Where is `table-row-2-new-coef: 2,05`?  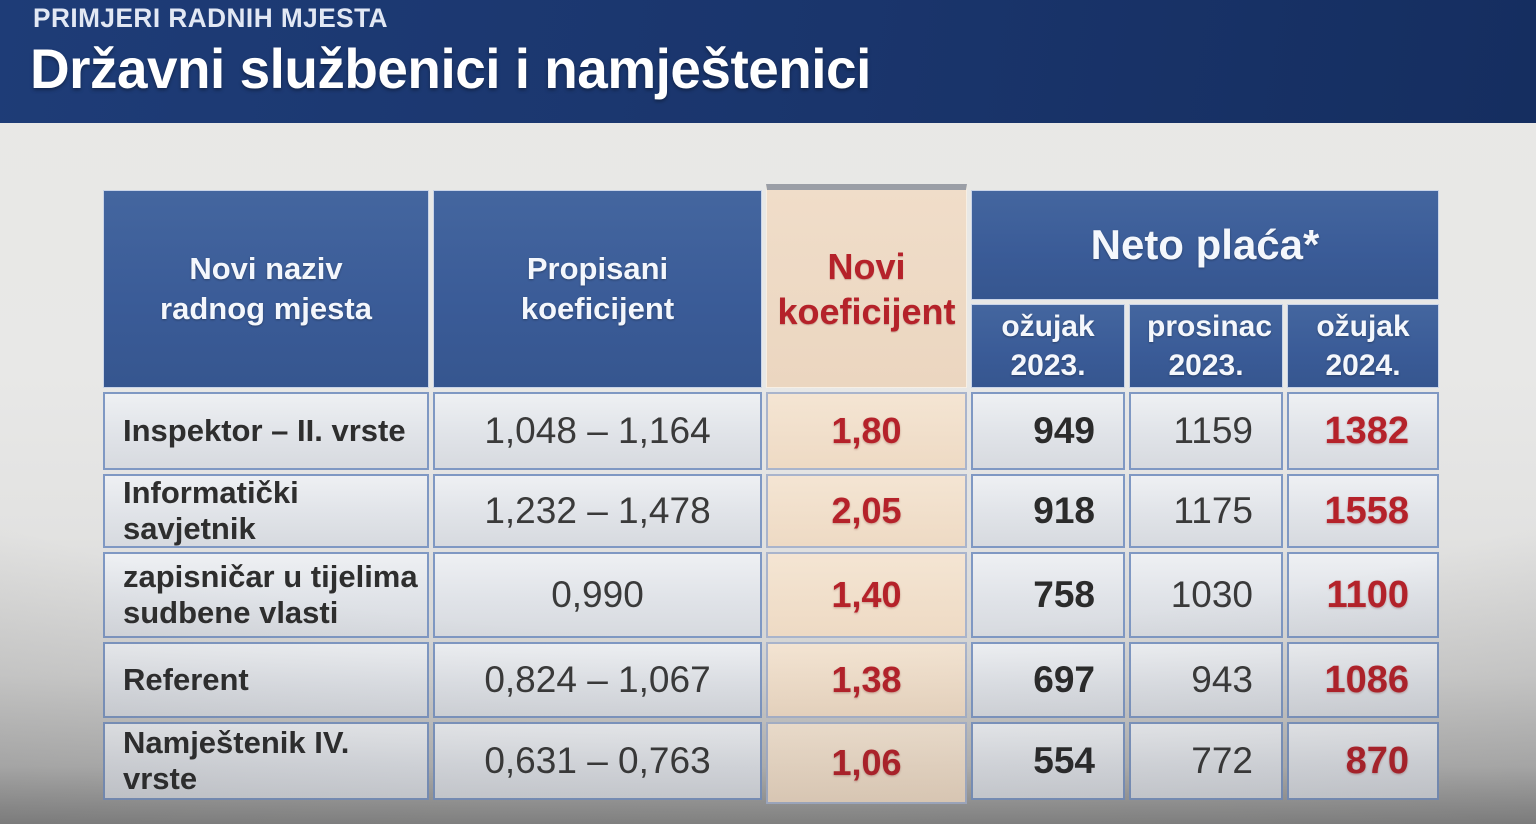 table-row-2-new-coef: 2,05 is located at coordinates (866, 511).